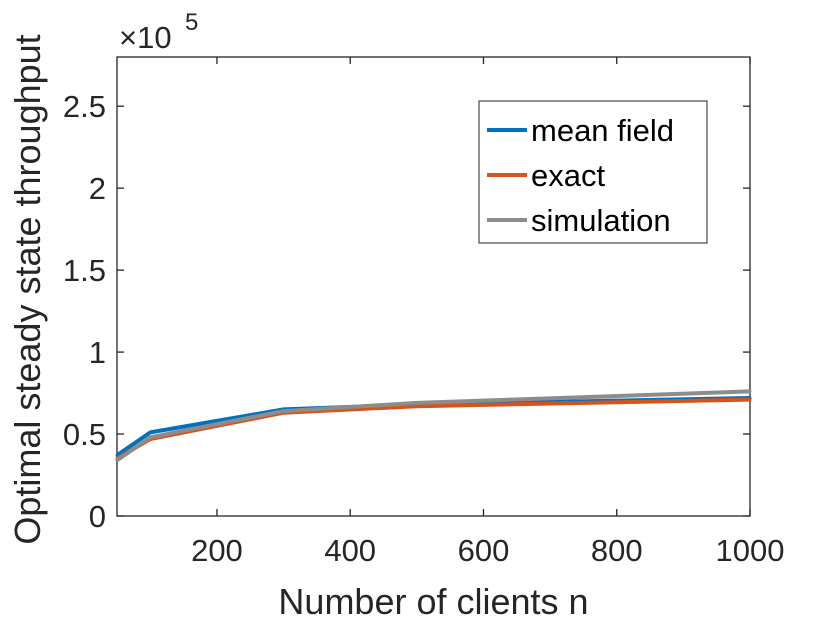 The height and width of the screenshot is (623, 830). What do you see at coordinates (217, 550) in the screenshot?
I see `x-tick-label: 200` at bounding box center [217, 550].